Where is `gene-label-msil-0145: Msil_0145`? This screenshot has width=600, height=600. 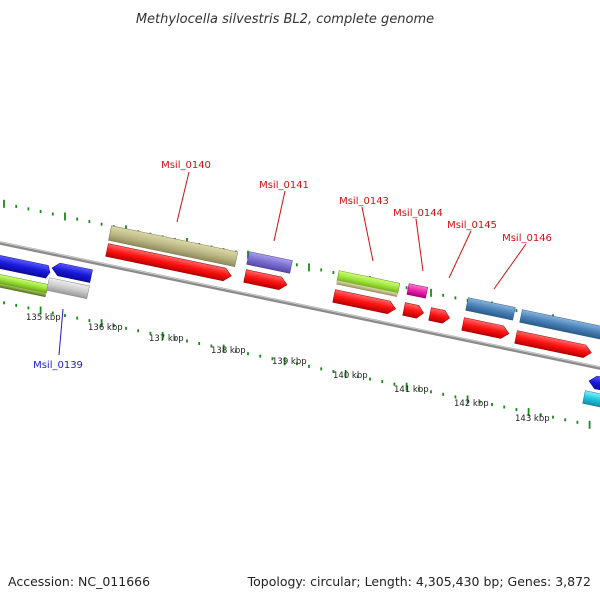 gene-label-msil-0145: Msil_0145 is located at coordinates (472, 225).